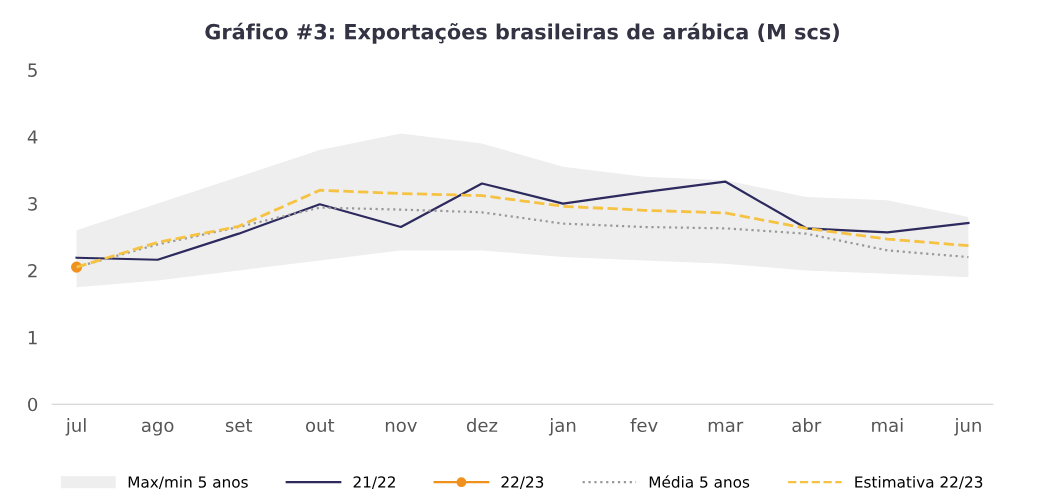 This screenshot has width=1045, height=499. I want to click on x-tick-label: ago, so click(157, 428).